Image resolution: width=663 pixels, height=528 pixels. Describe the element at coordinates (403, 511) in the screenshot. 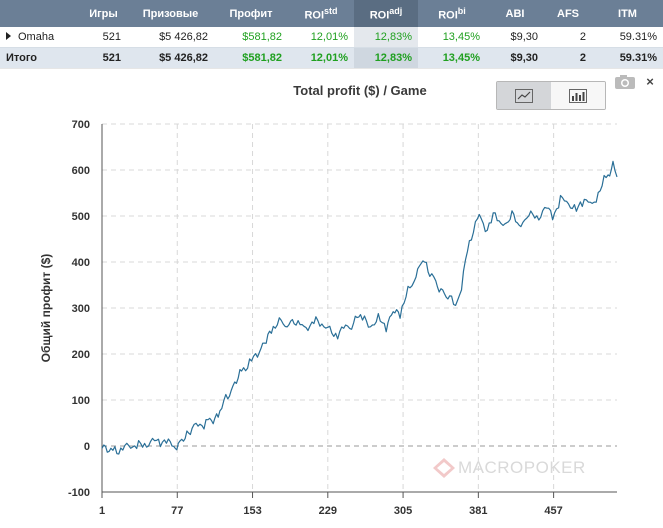

I see `x-tick-label: 305` at that location.